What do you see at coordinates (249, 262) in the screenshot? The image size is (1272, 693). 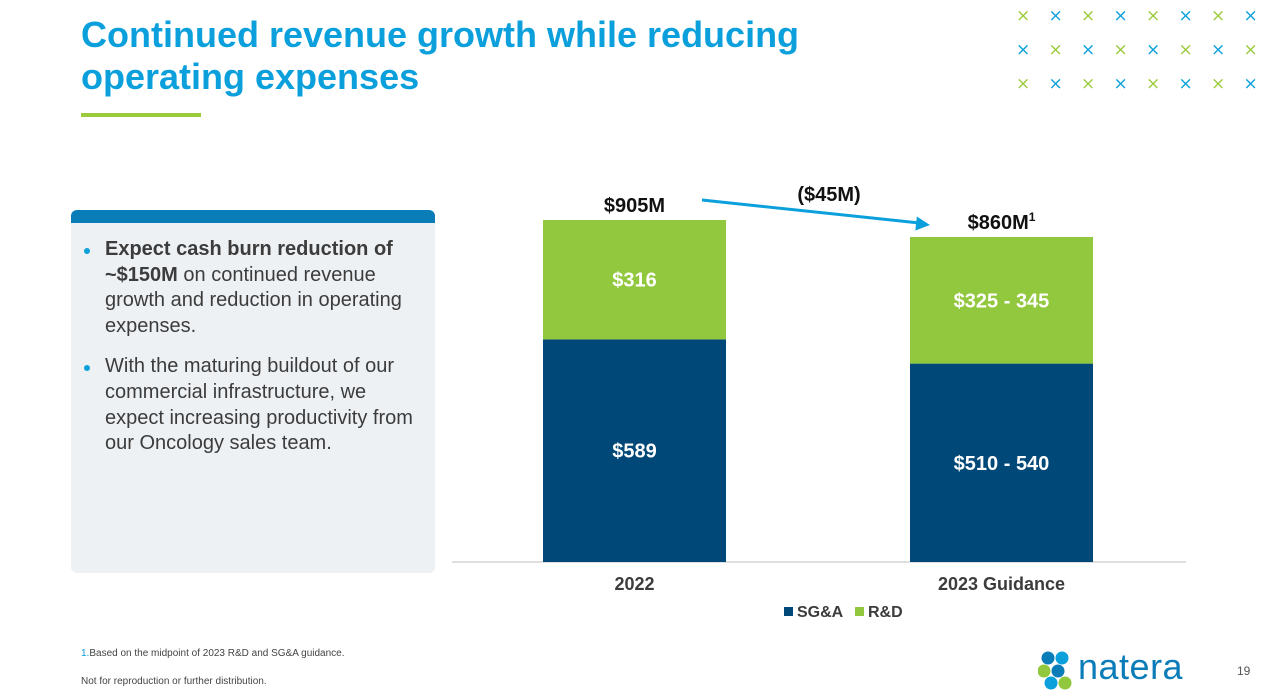 I see `bullet-bold-text: Expect cash burn reduction of ~$150M` at bounding box center [249, 262].